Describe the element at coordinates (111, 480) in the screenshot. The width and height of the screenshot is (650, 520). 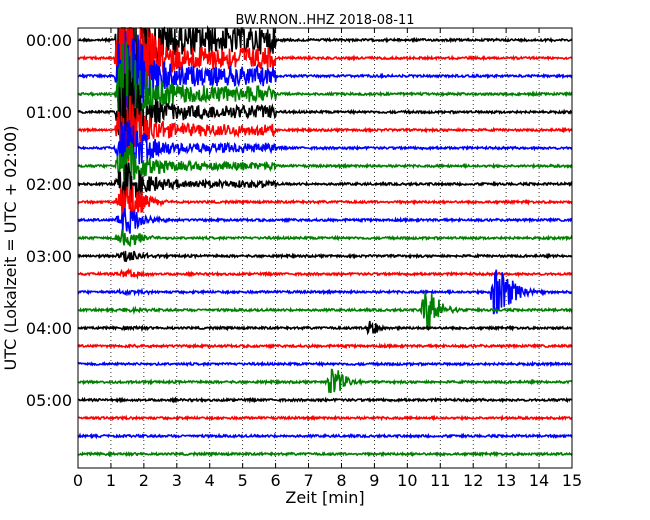
I see `x-tick-label: 1` at that location.